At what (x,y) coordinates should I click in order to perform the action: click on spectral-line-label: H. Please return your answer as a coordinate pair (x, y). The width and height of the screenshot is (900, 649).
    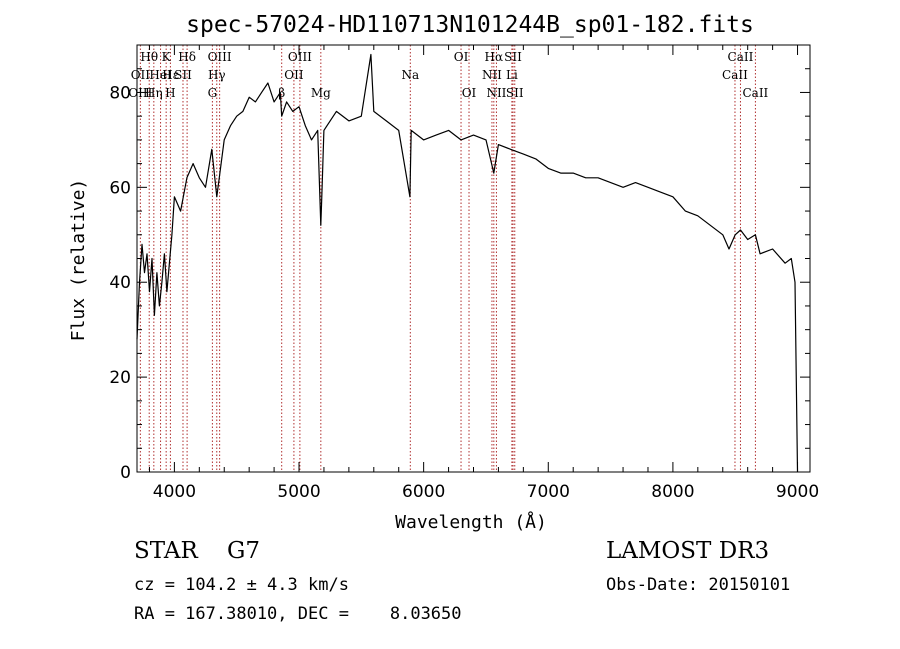
    Looking at the image, I should click on (170, 93).